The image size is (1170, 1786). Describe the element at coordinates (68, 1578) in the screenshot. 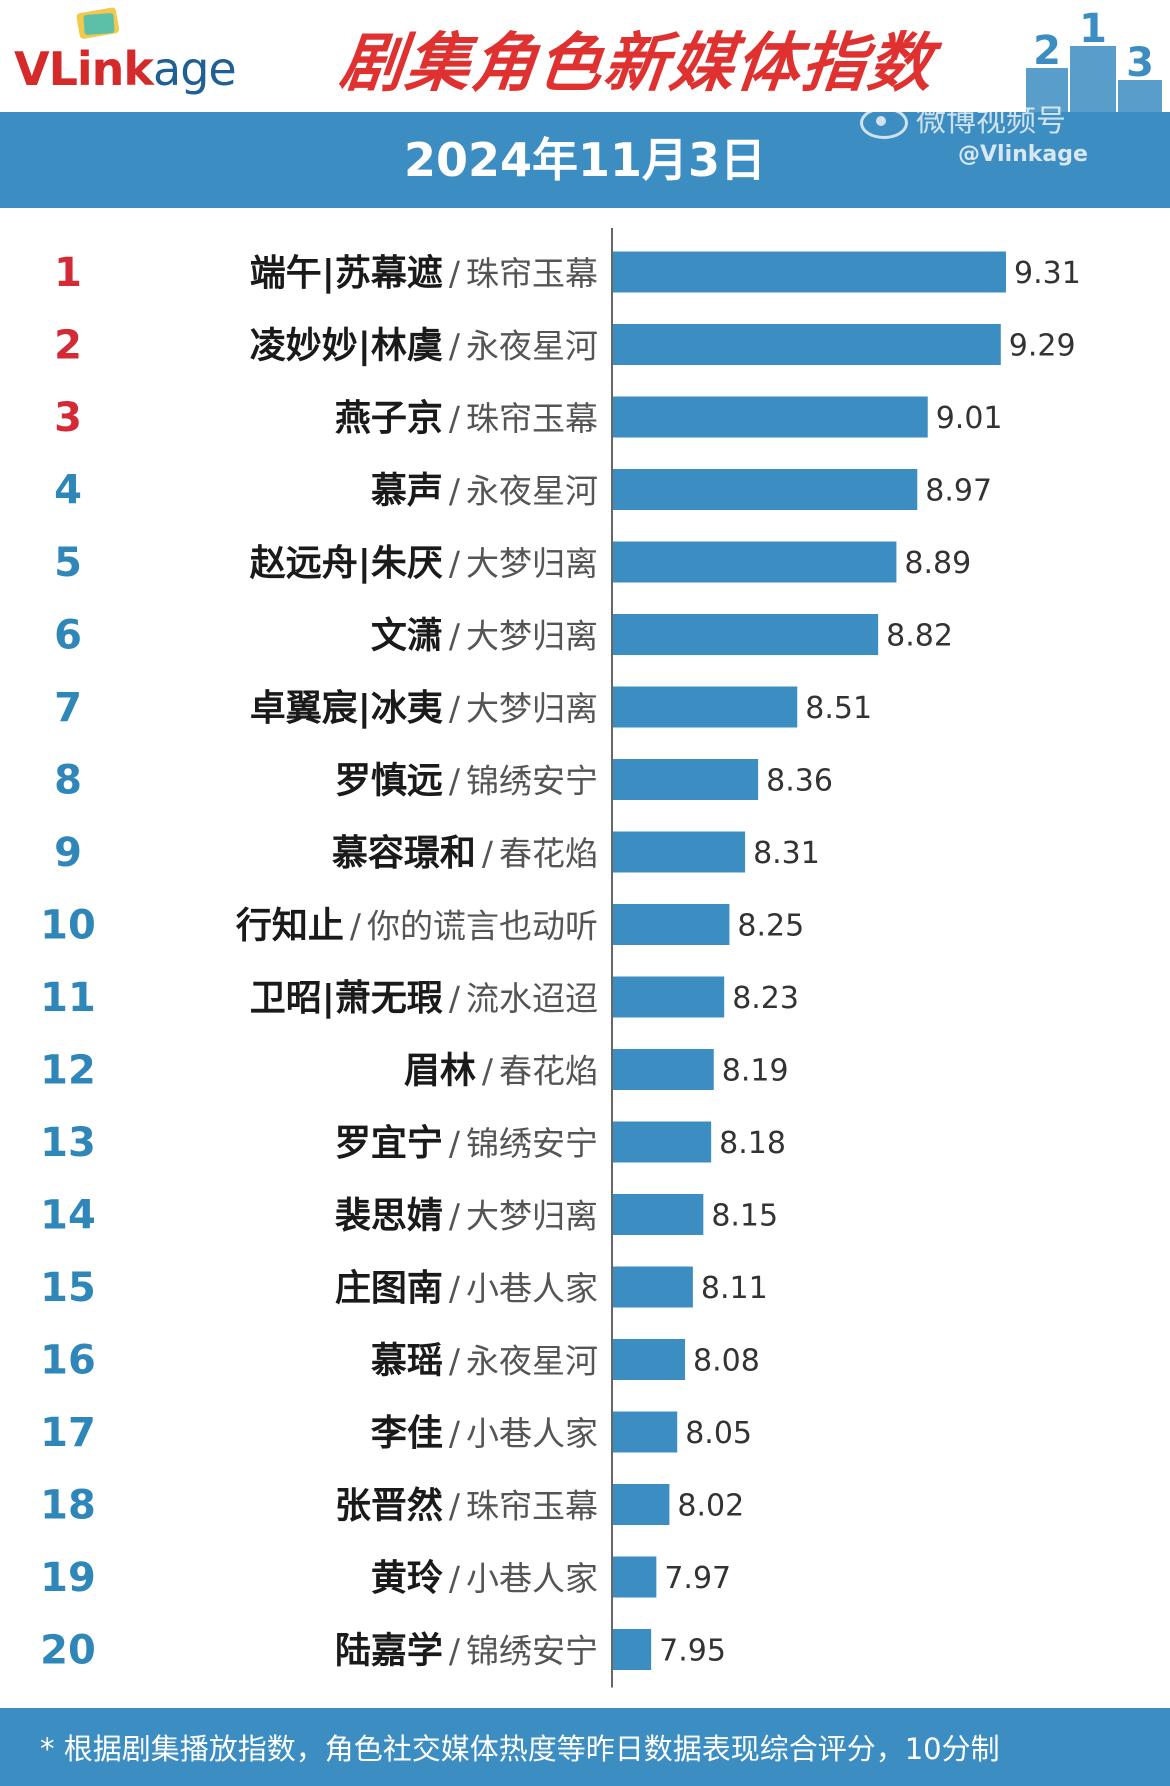

I see `rank-label: 19` at that location.